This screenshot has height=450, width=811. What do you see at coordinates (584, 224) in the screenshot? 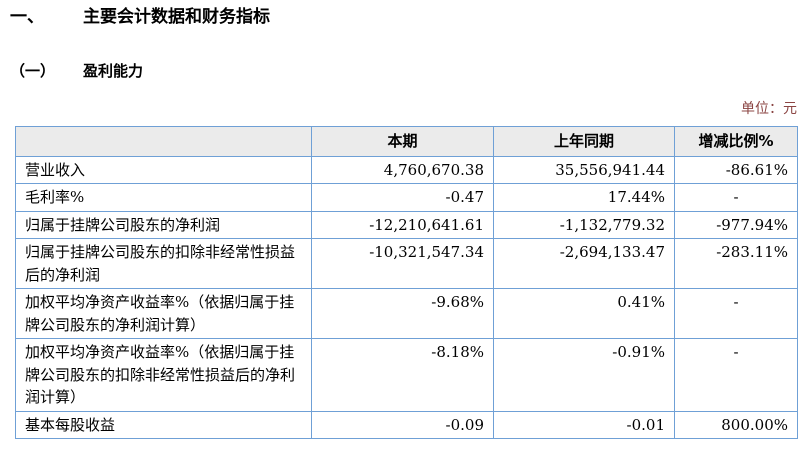
I see `prior-period-value: -1,132,779.32` at bounding box center [584, 224].